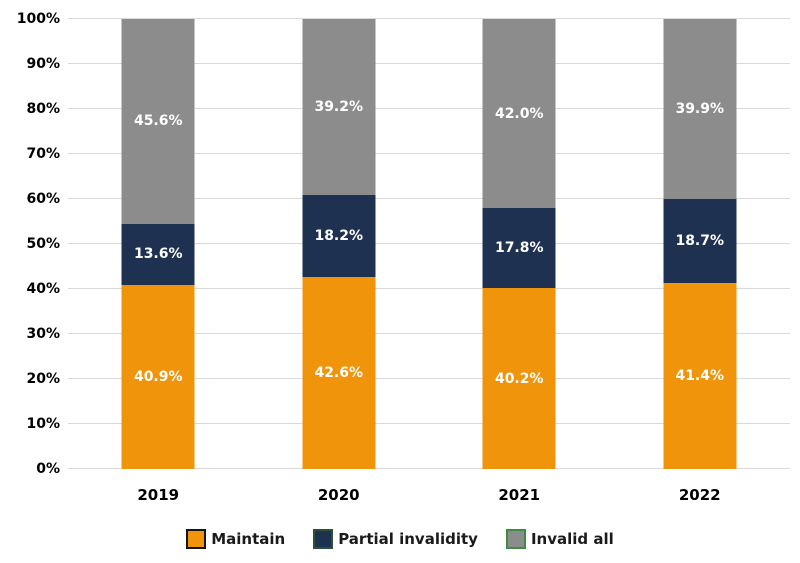 This screenshot has height=563, width=800. I want to click on segment-value-label: 18.7%, so click(700, 240).